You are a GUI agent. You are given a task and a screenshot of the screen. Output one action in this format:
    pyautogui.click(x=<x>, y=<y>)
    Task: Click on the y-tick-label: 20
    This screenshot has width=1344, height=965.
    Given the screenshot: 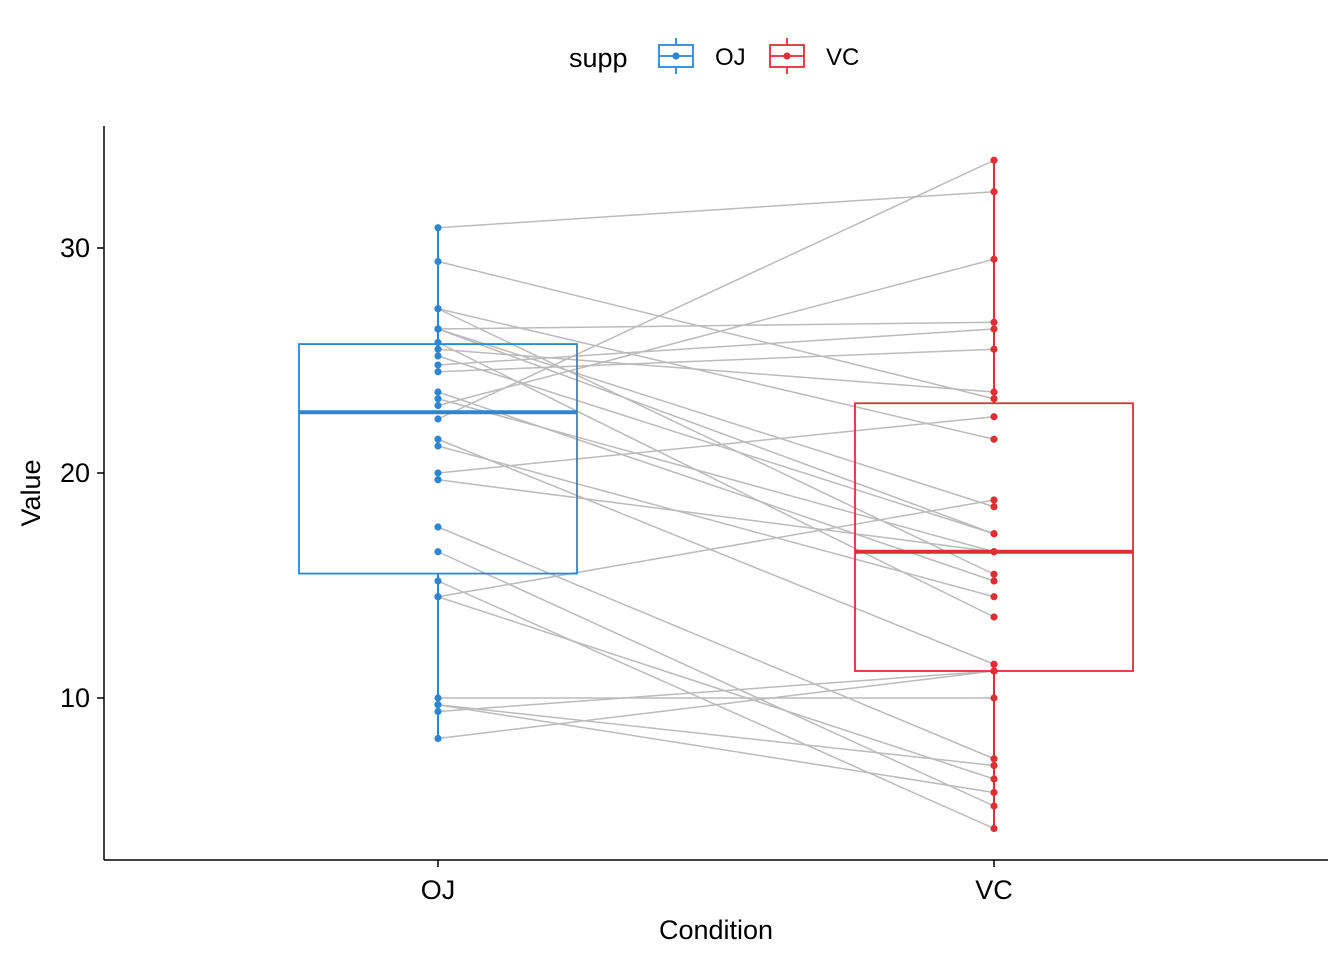 What is the action you would take?
    pyautogui.click(x=75, y=473)
    